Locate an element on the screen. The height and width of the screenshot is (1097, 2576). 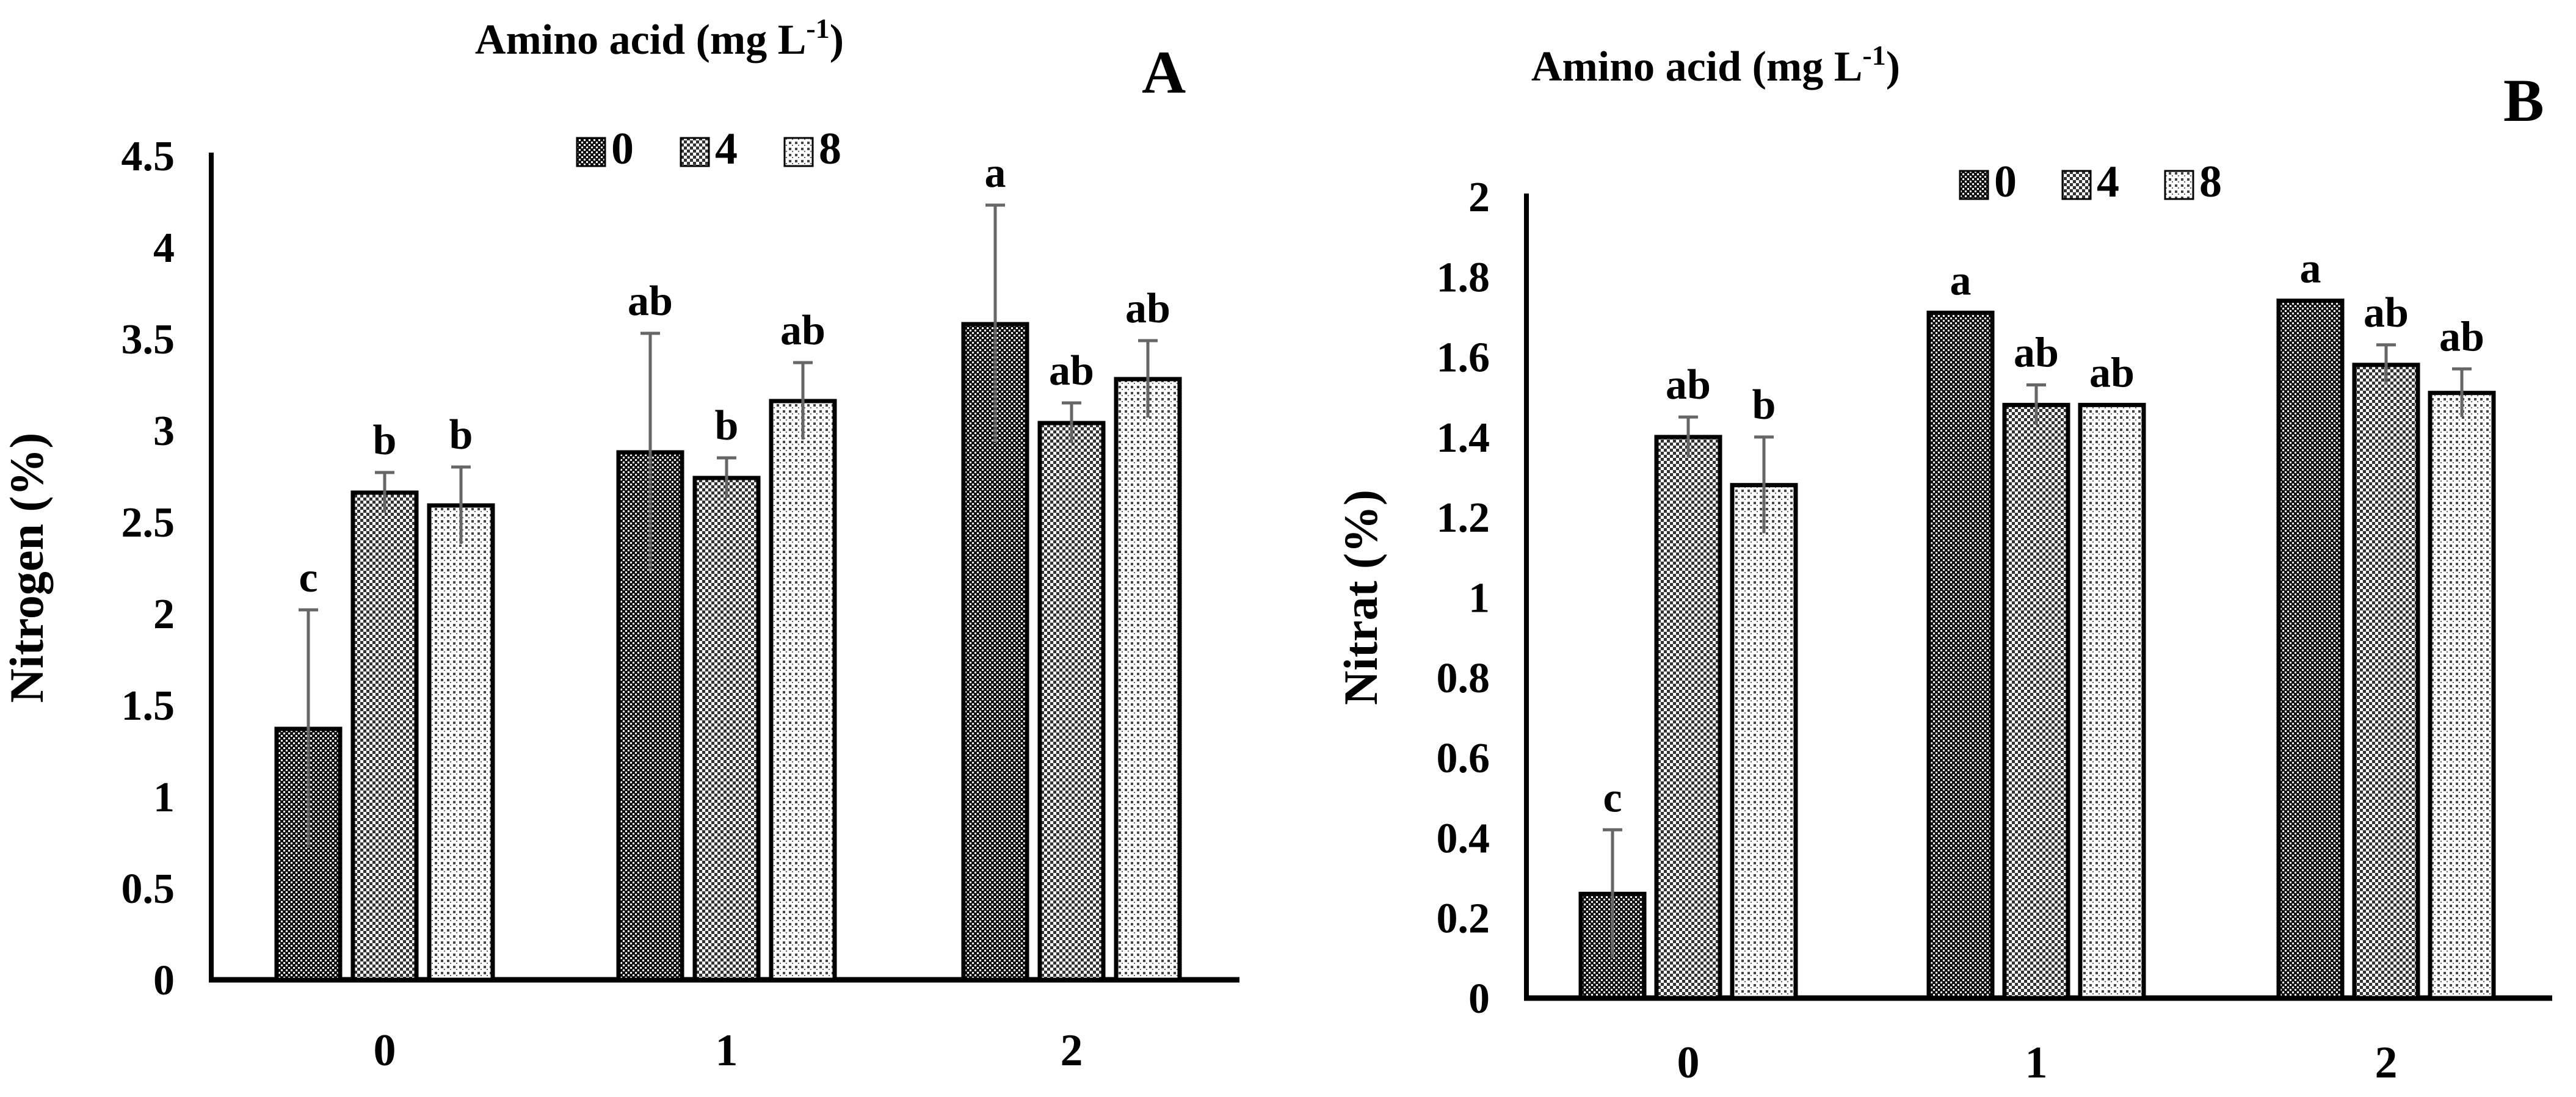
y-tick-label: 0.5 is located at coordinates (148, 889).